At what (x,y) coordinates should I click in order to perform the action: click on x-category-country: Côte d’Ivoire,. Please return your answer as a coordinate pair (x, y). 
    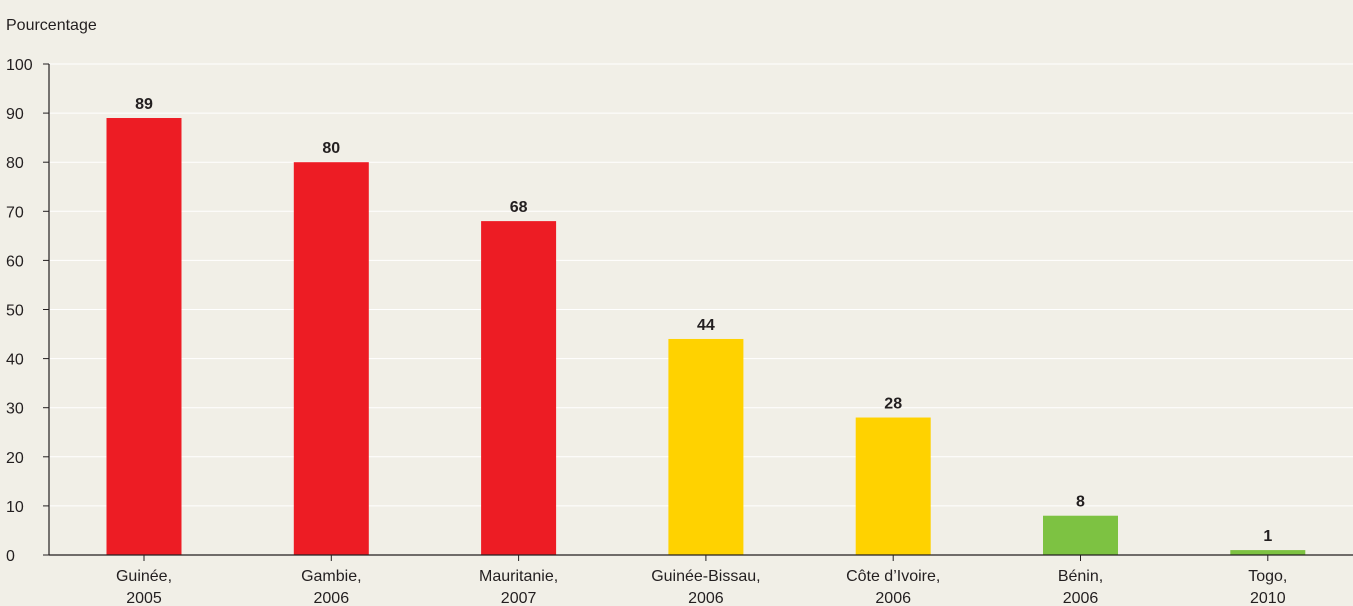
    Looking at the image, I should click on (893, 576).